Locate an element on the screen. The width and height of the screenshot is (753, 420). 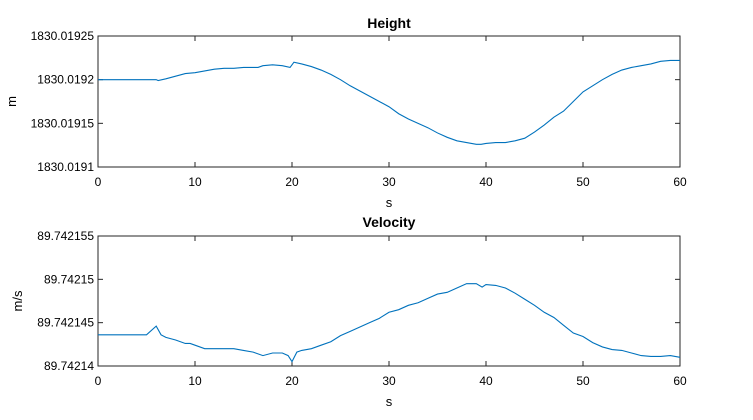
chart-1-x-tick-label: 50 is located at coordinates (583, 182).